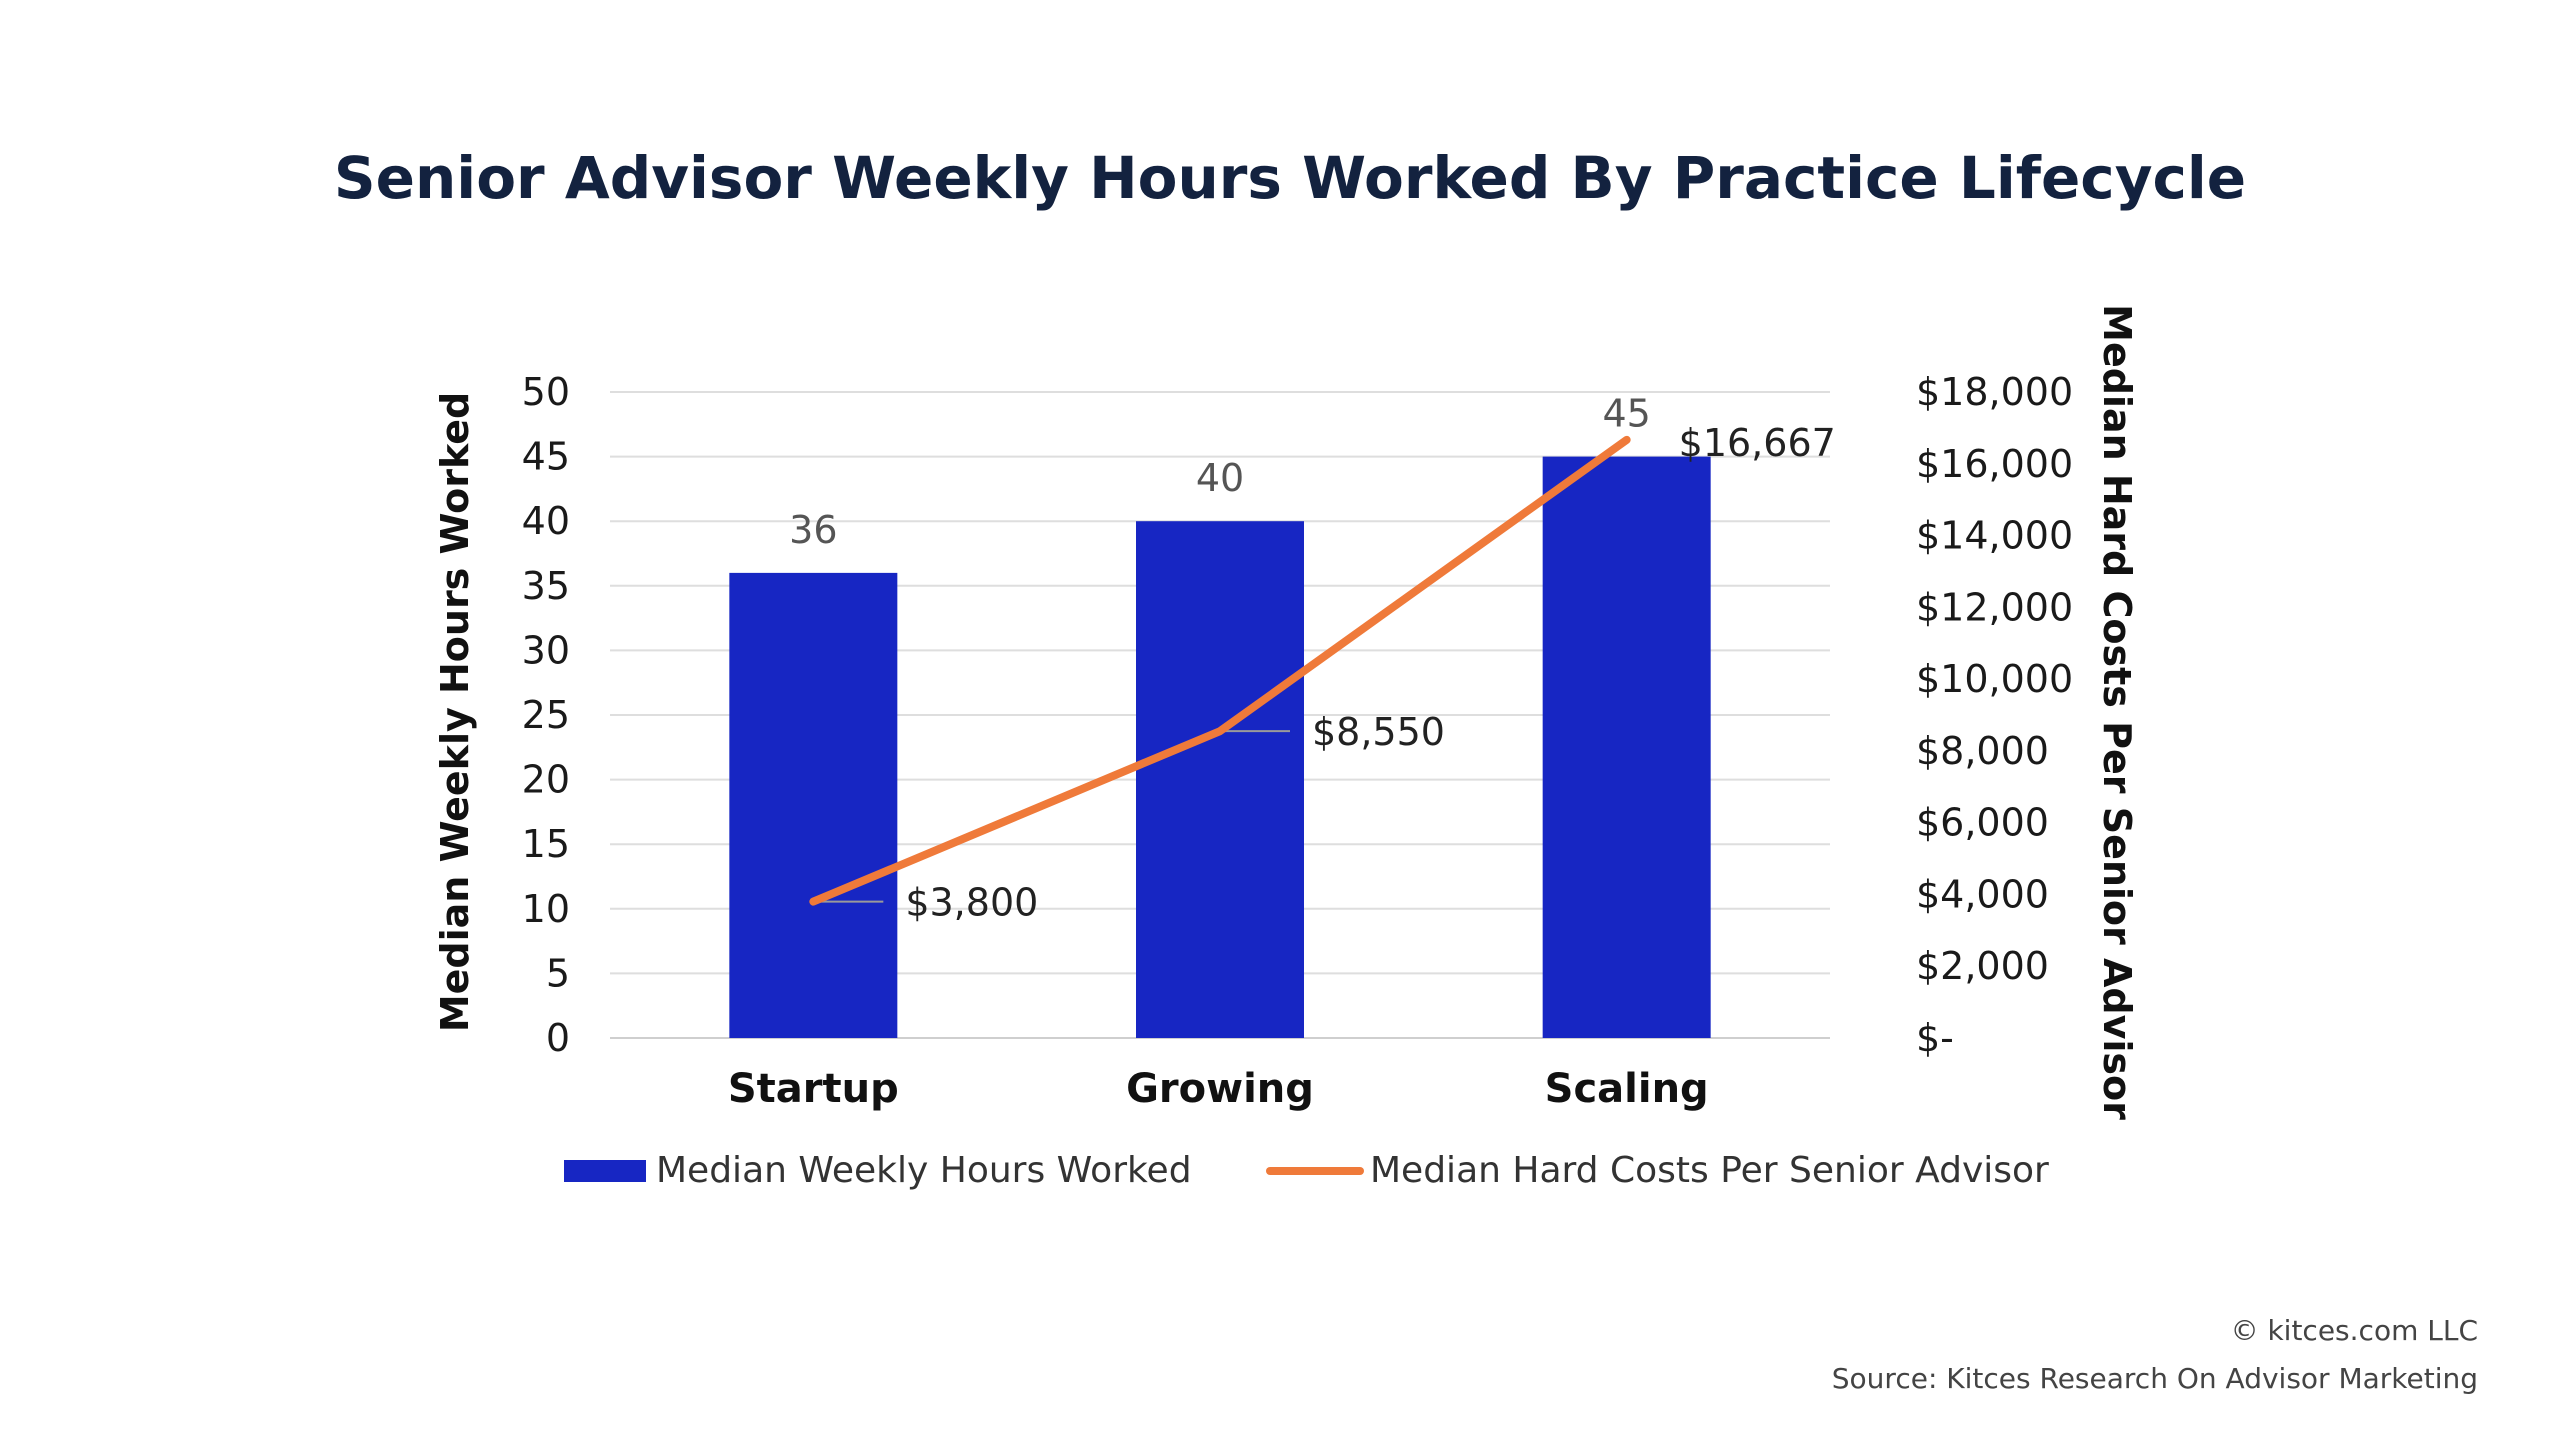 The width and height of the screenshot is (2560, 1440). What do you see at coordinates (546, 392) in the screenshot?
I see `y-tick-label: 50` at bounding box center [546, 392].